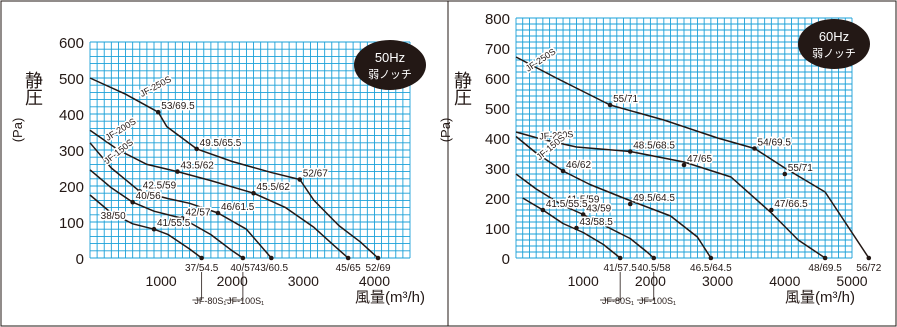  Describe the element at coordinates (315, 174) in the screenshot. I see `data-label: 52/67` at that location.